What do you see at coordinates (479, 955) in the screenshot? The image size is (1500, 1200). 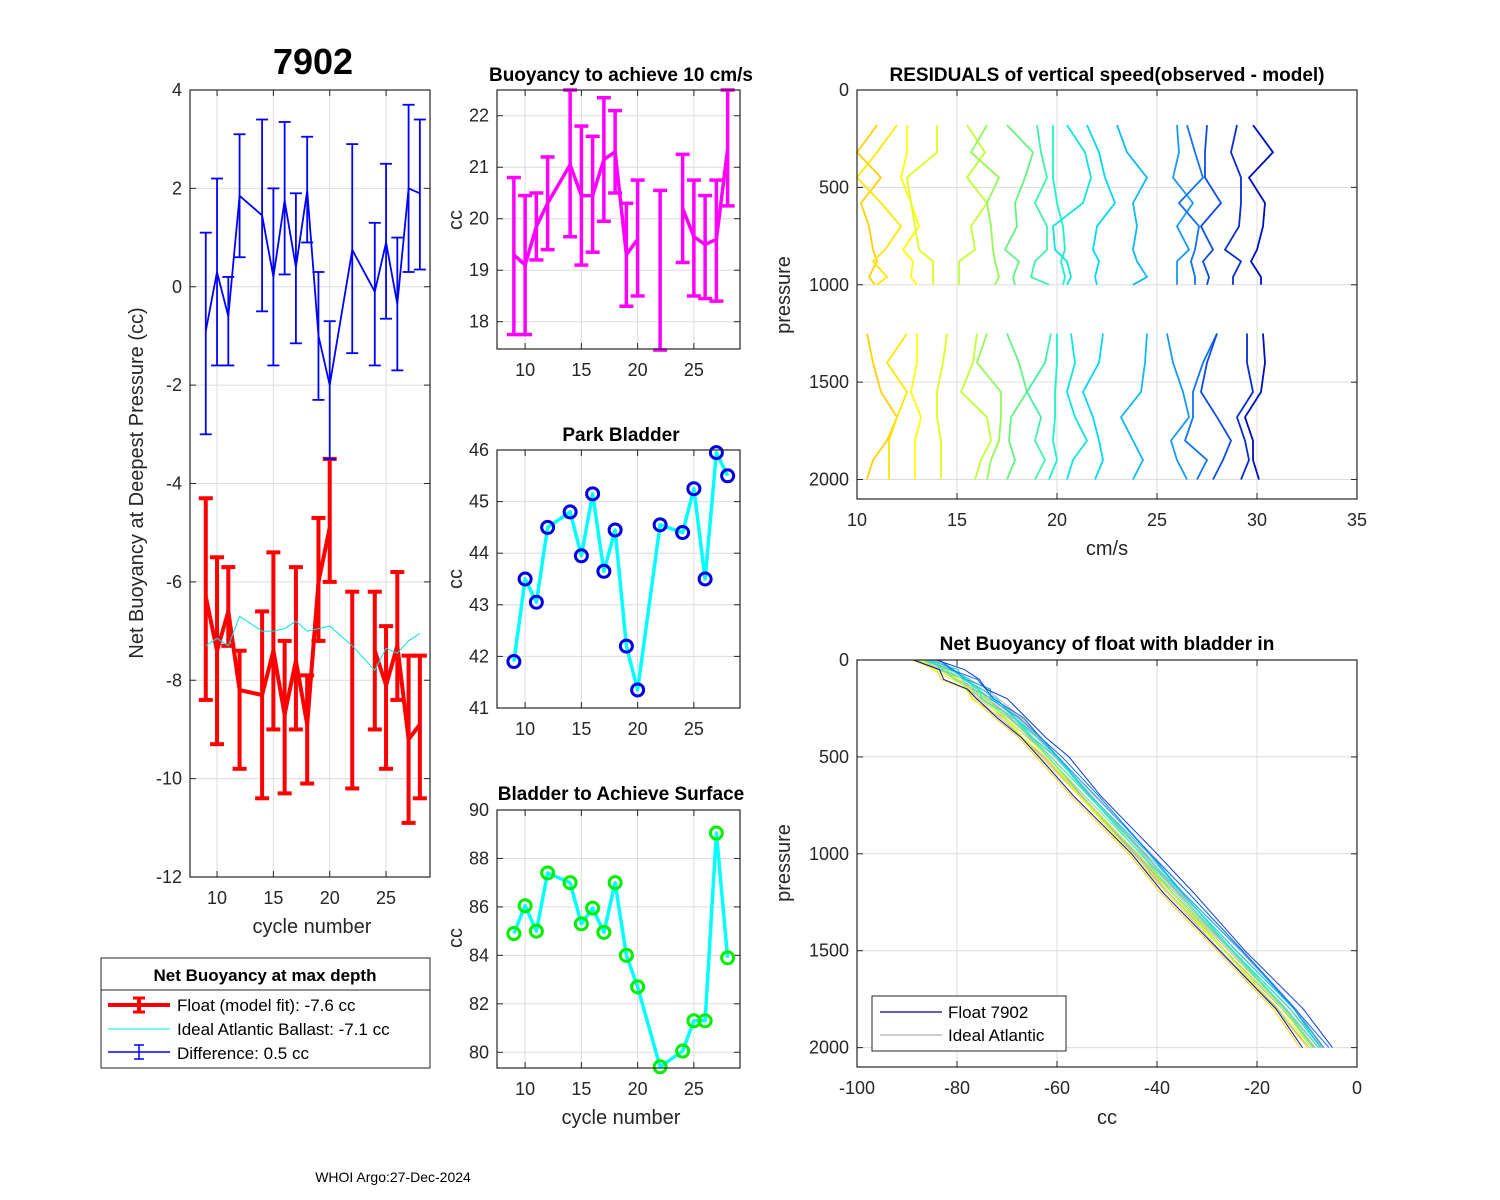 I see `y-tick-label: 84` at bounding box center [479, 955].